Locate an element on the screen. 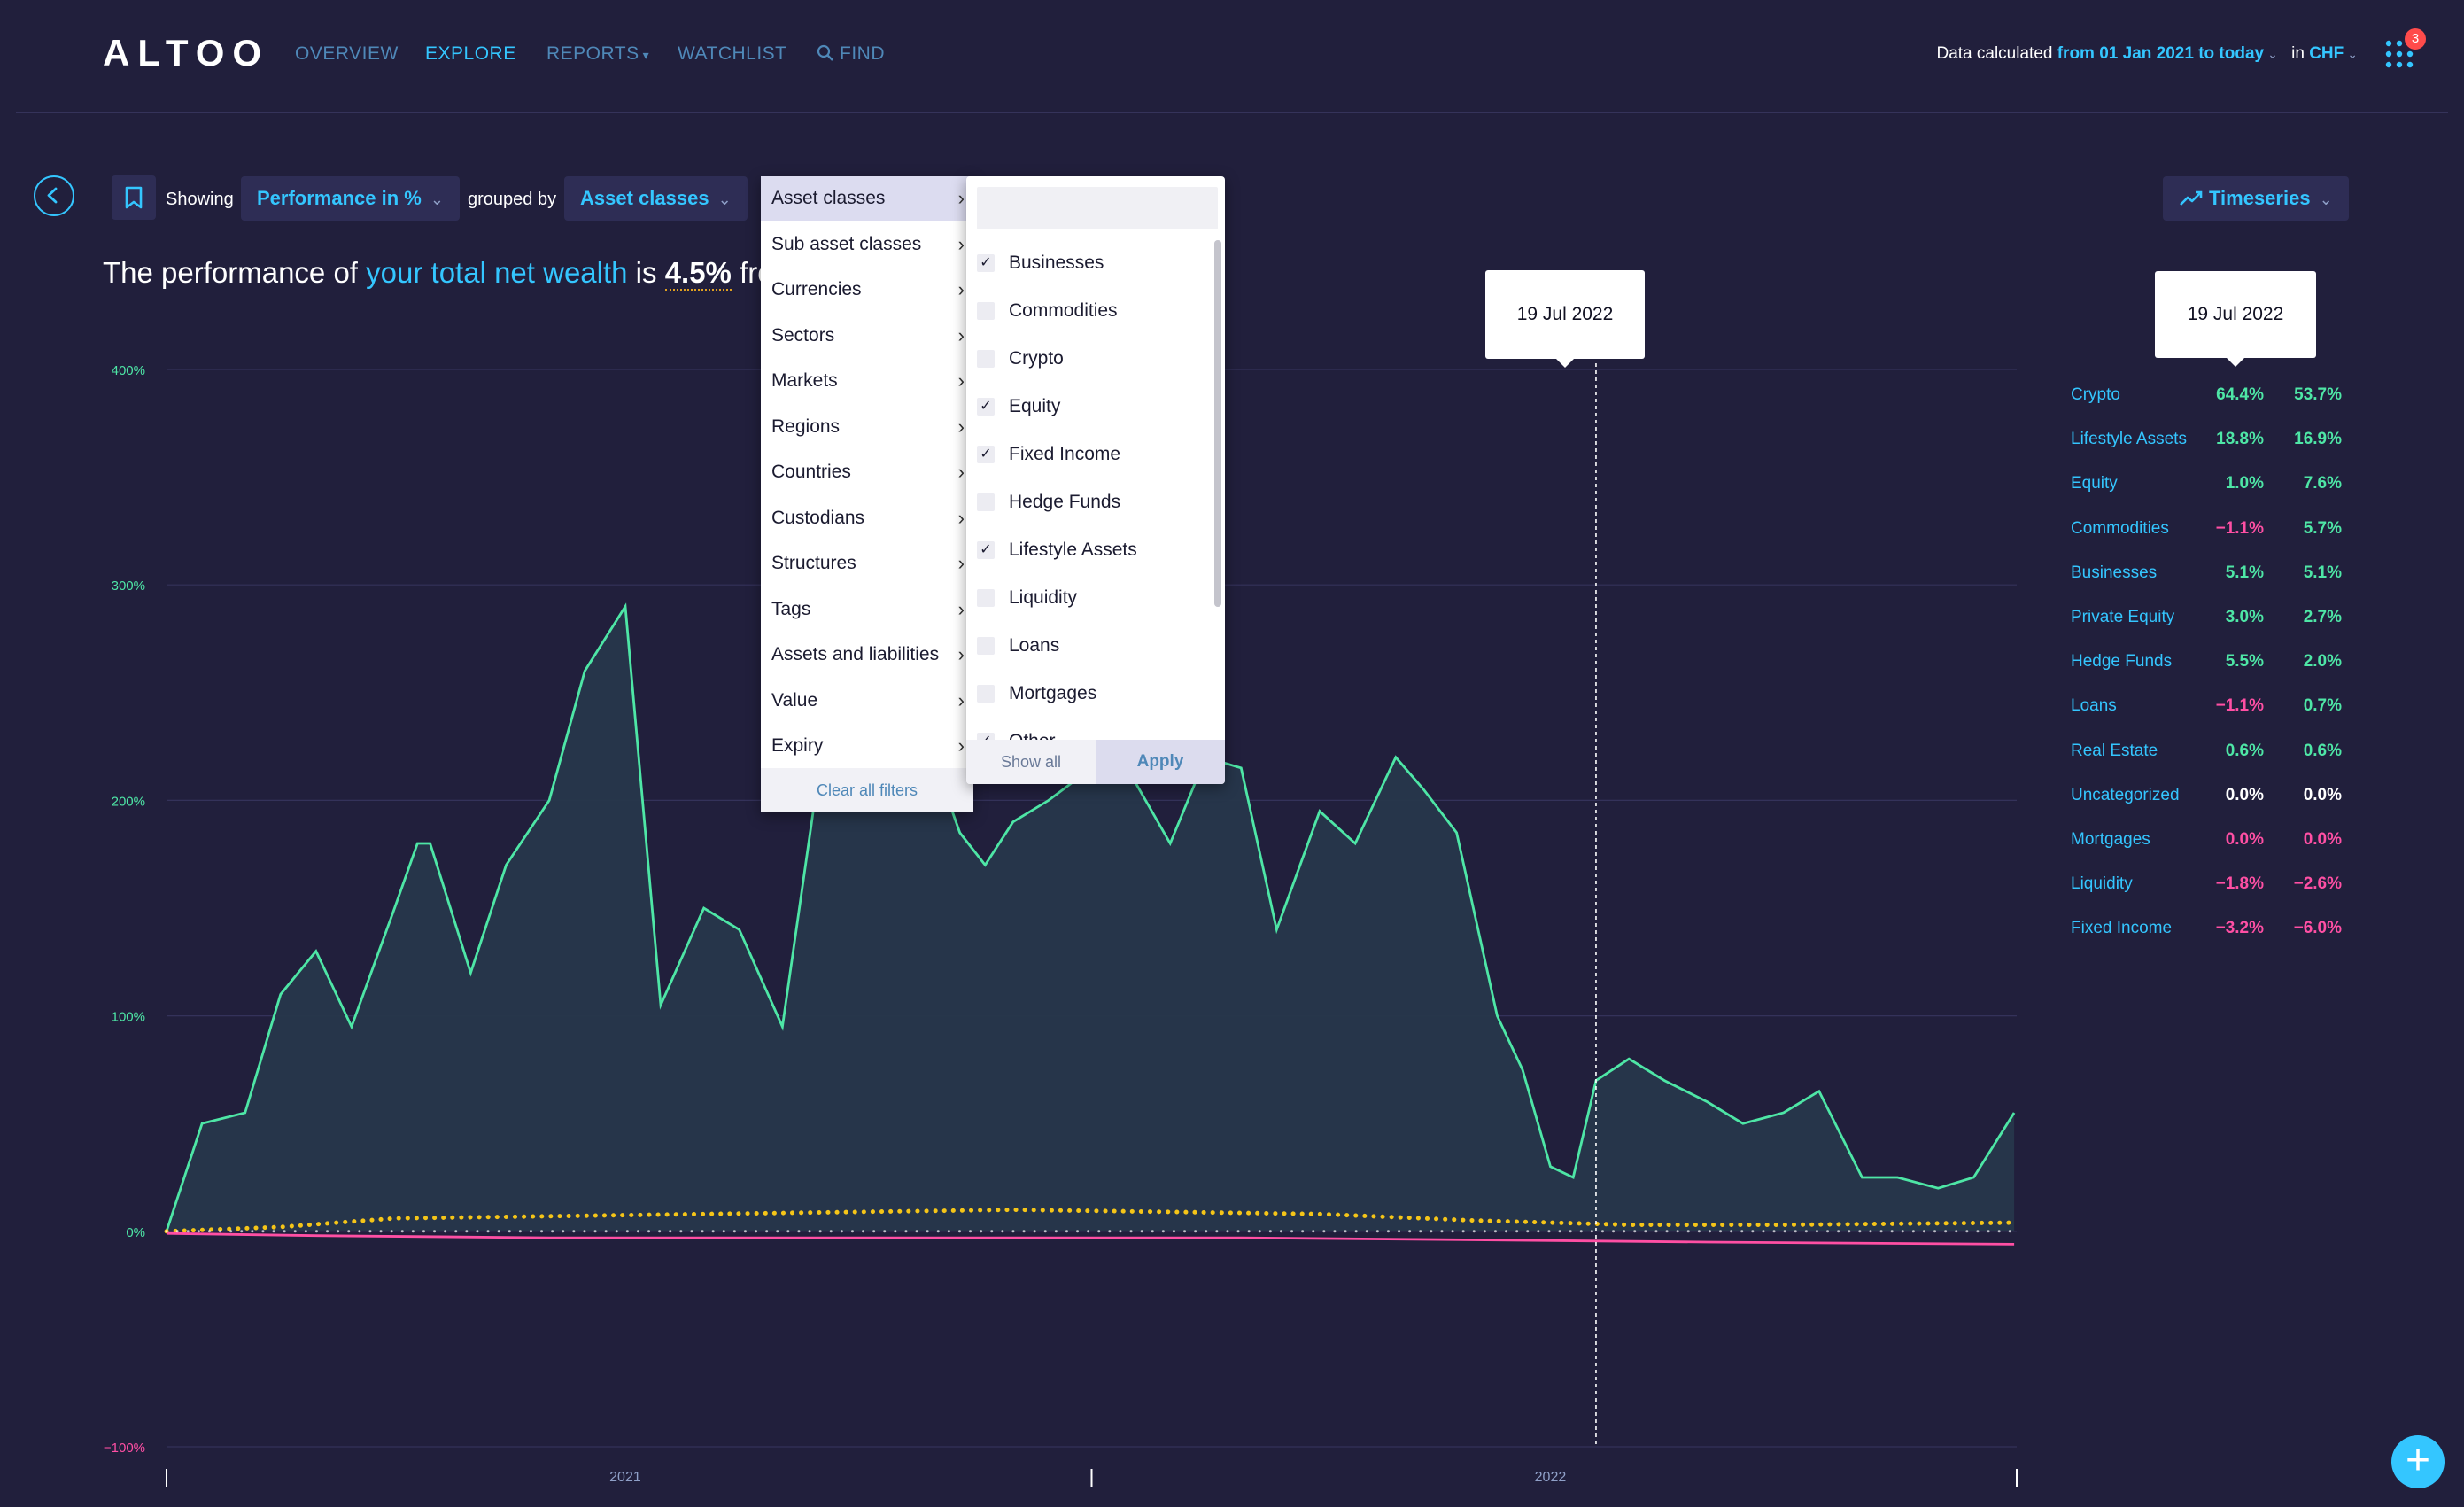 The width and height of the screenshot is (2464, 1507). legend-name: Hedge Funds is located at coordinates (2122, 662).